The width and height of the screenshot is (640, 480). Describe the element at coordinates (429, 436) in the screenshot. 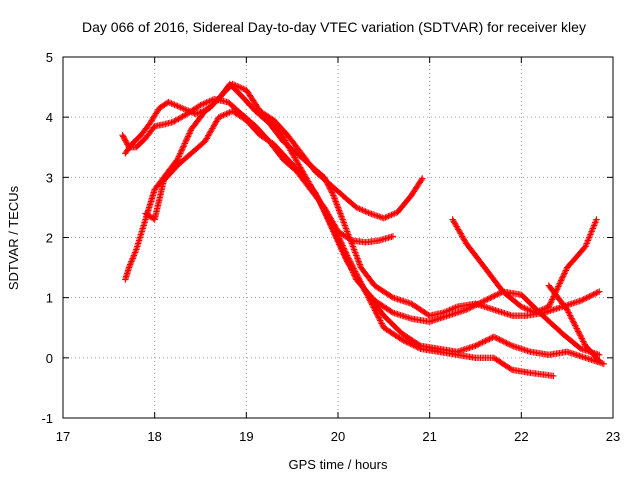

I see `x-tick-label: 21` at that location.